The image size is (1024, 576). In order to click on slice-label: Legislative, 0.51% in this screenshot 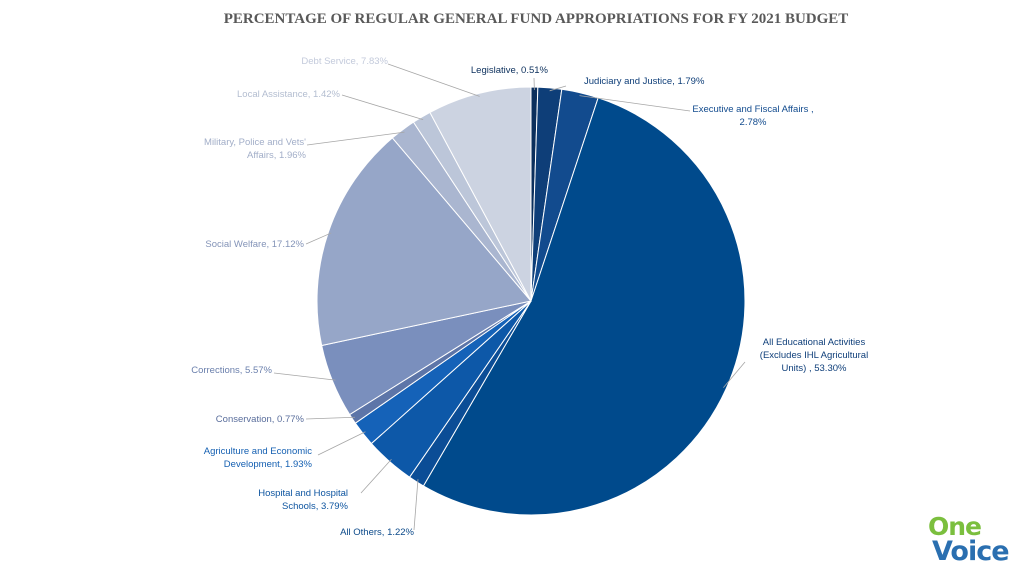, I will do `click(510, 70)`.